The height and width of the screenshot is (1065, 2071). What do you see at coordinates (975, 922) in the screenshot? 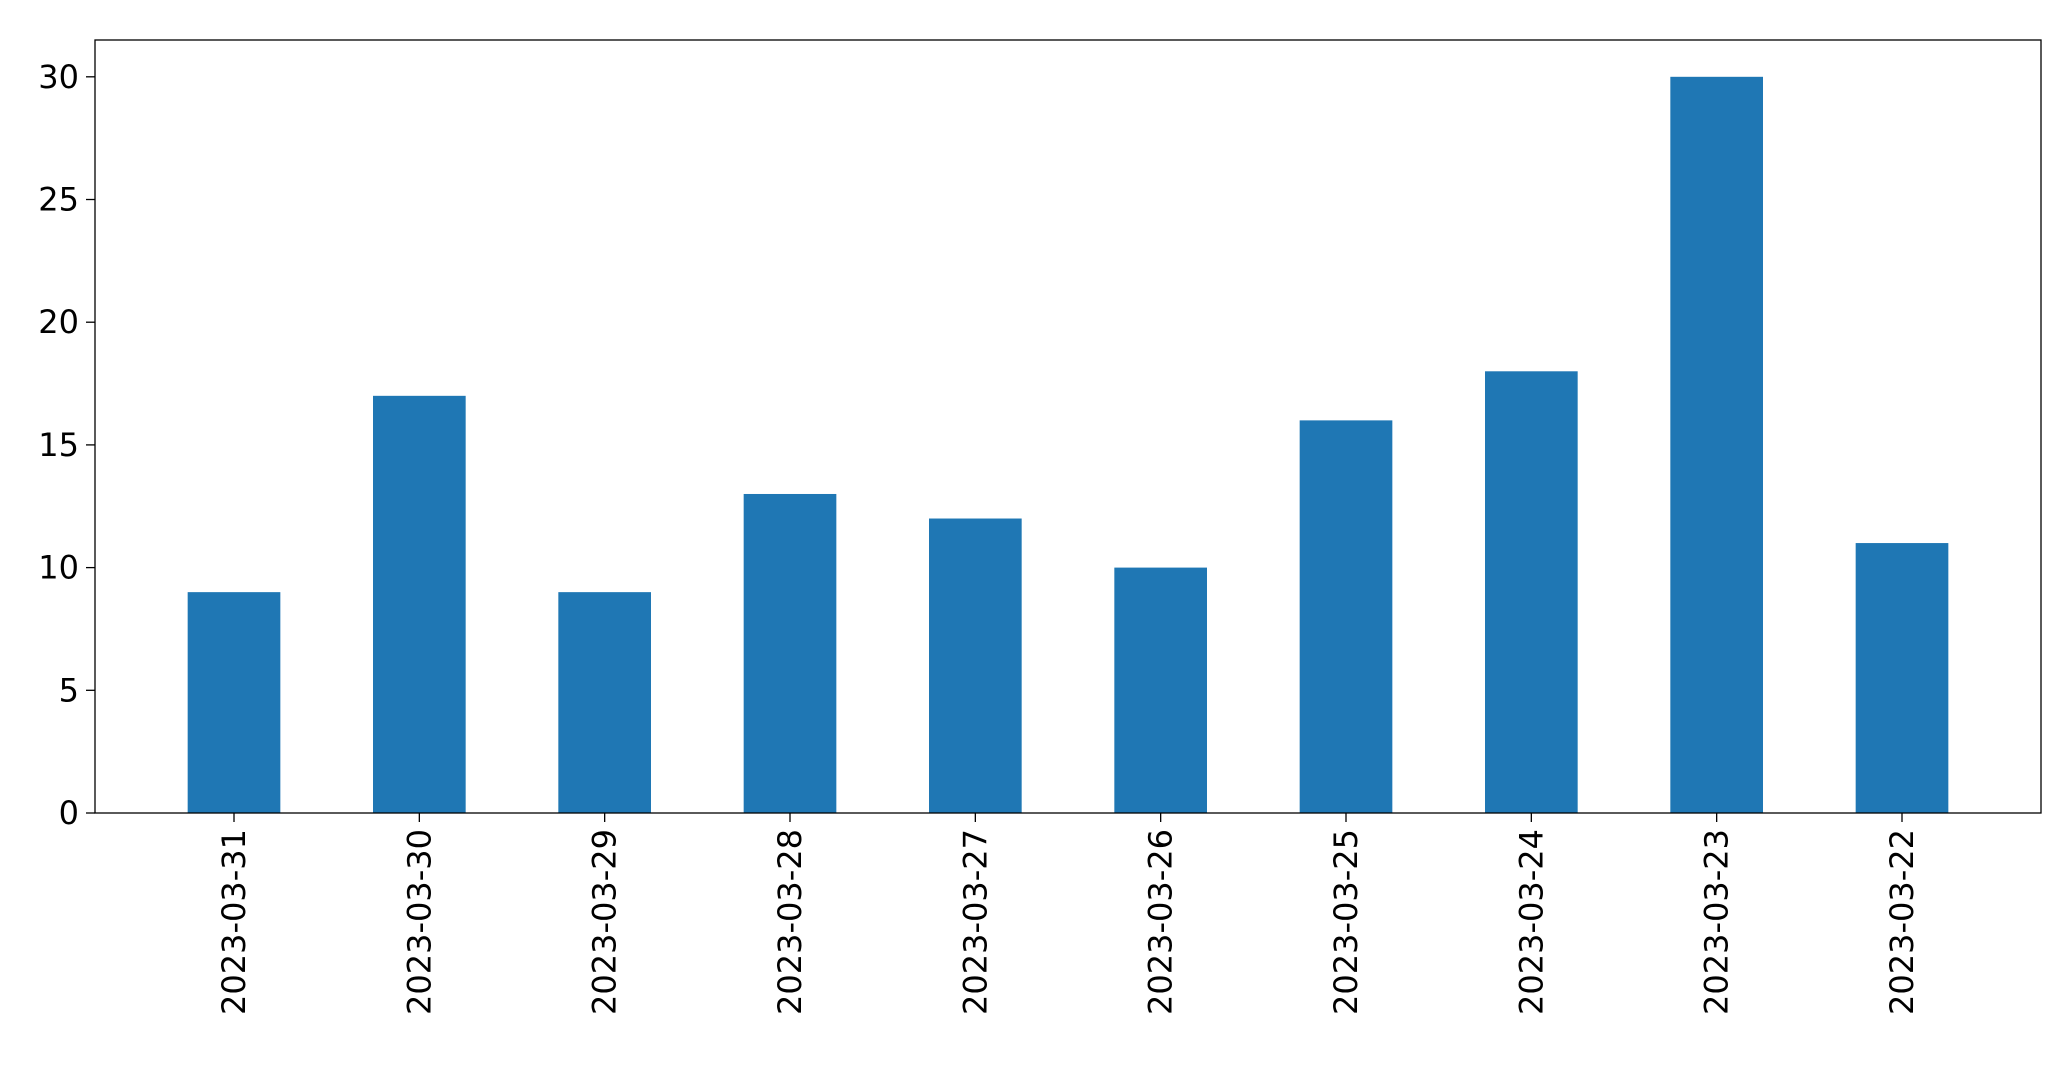
I see `x-tick-label: 2023-03-27` at bounding box center [975, 922].